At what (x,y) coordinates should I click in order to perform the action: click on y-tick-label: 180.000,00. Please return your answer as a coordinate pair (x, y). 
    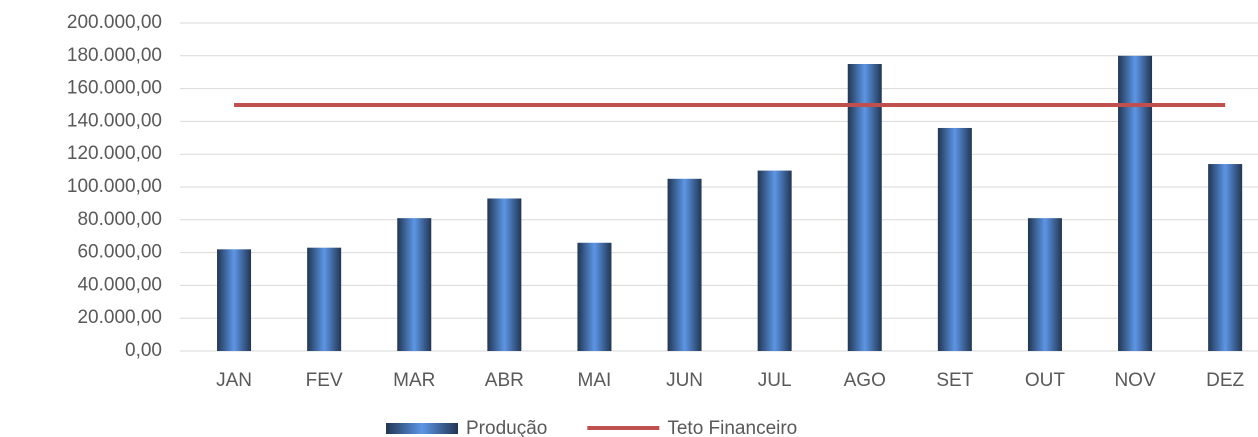
    Looking at the image, I should click on (114, 55).